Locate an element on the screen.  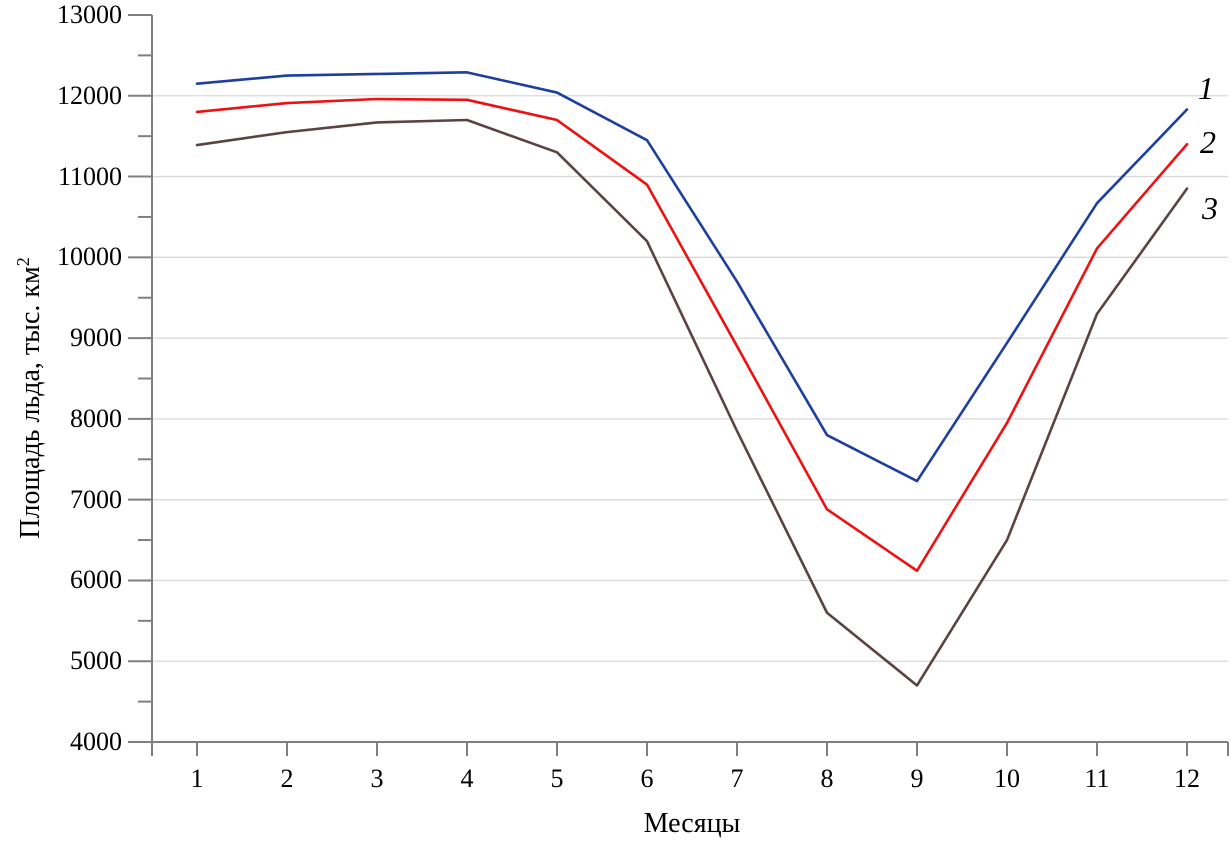
x-tick-label-6: 6 is located at coordinates (647, 778).